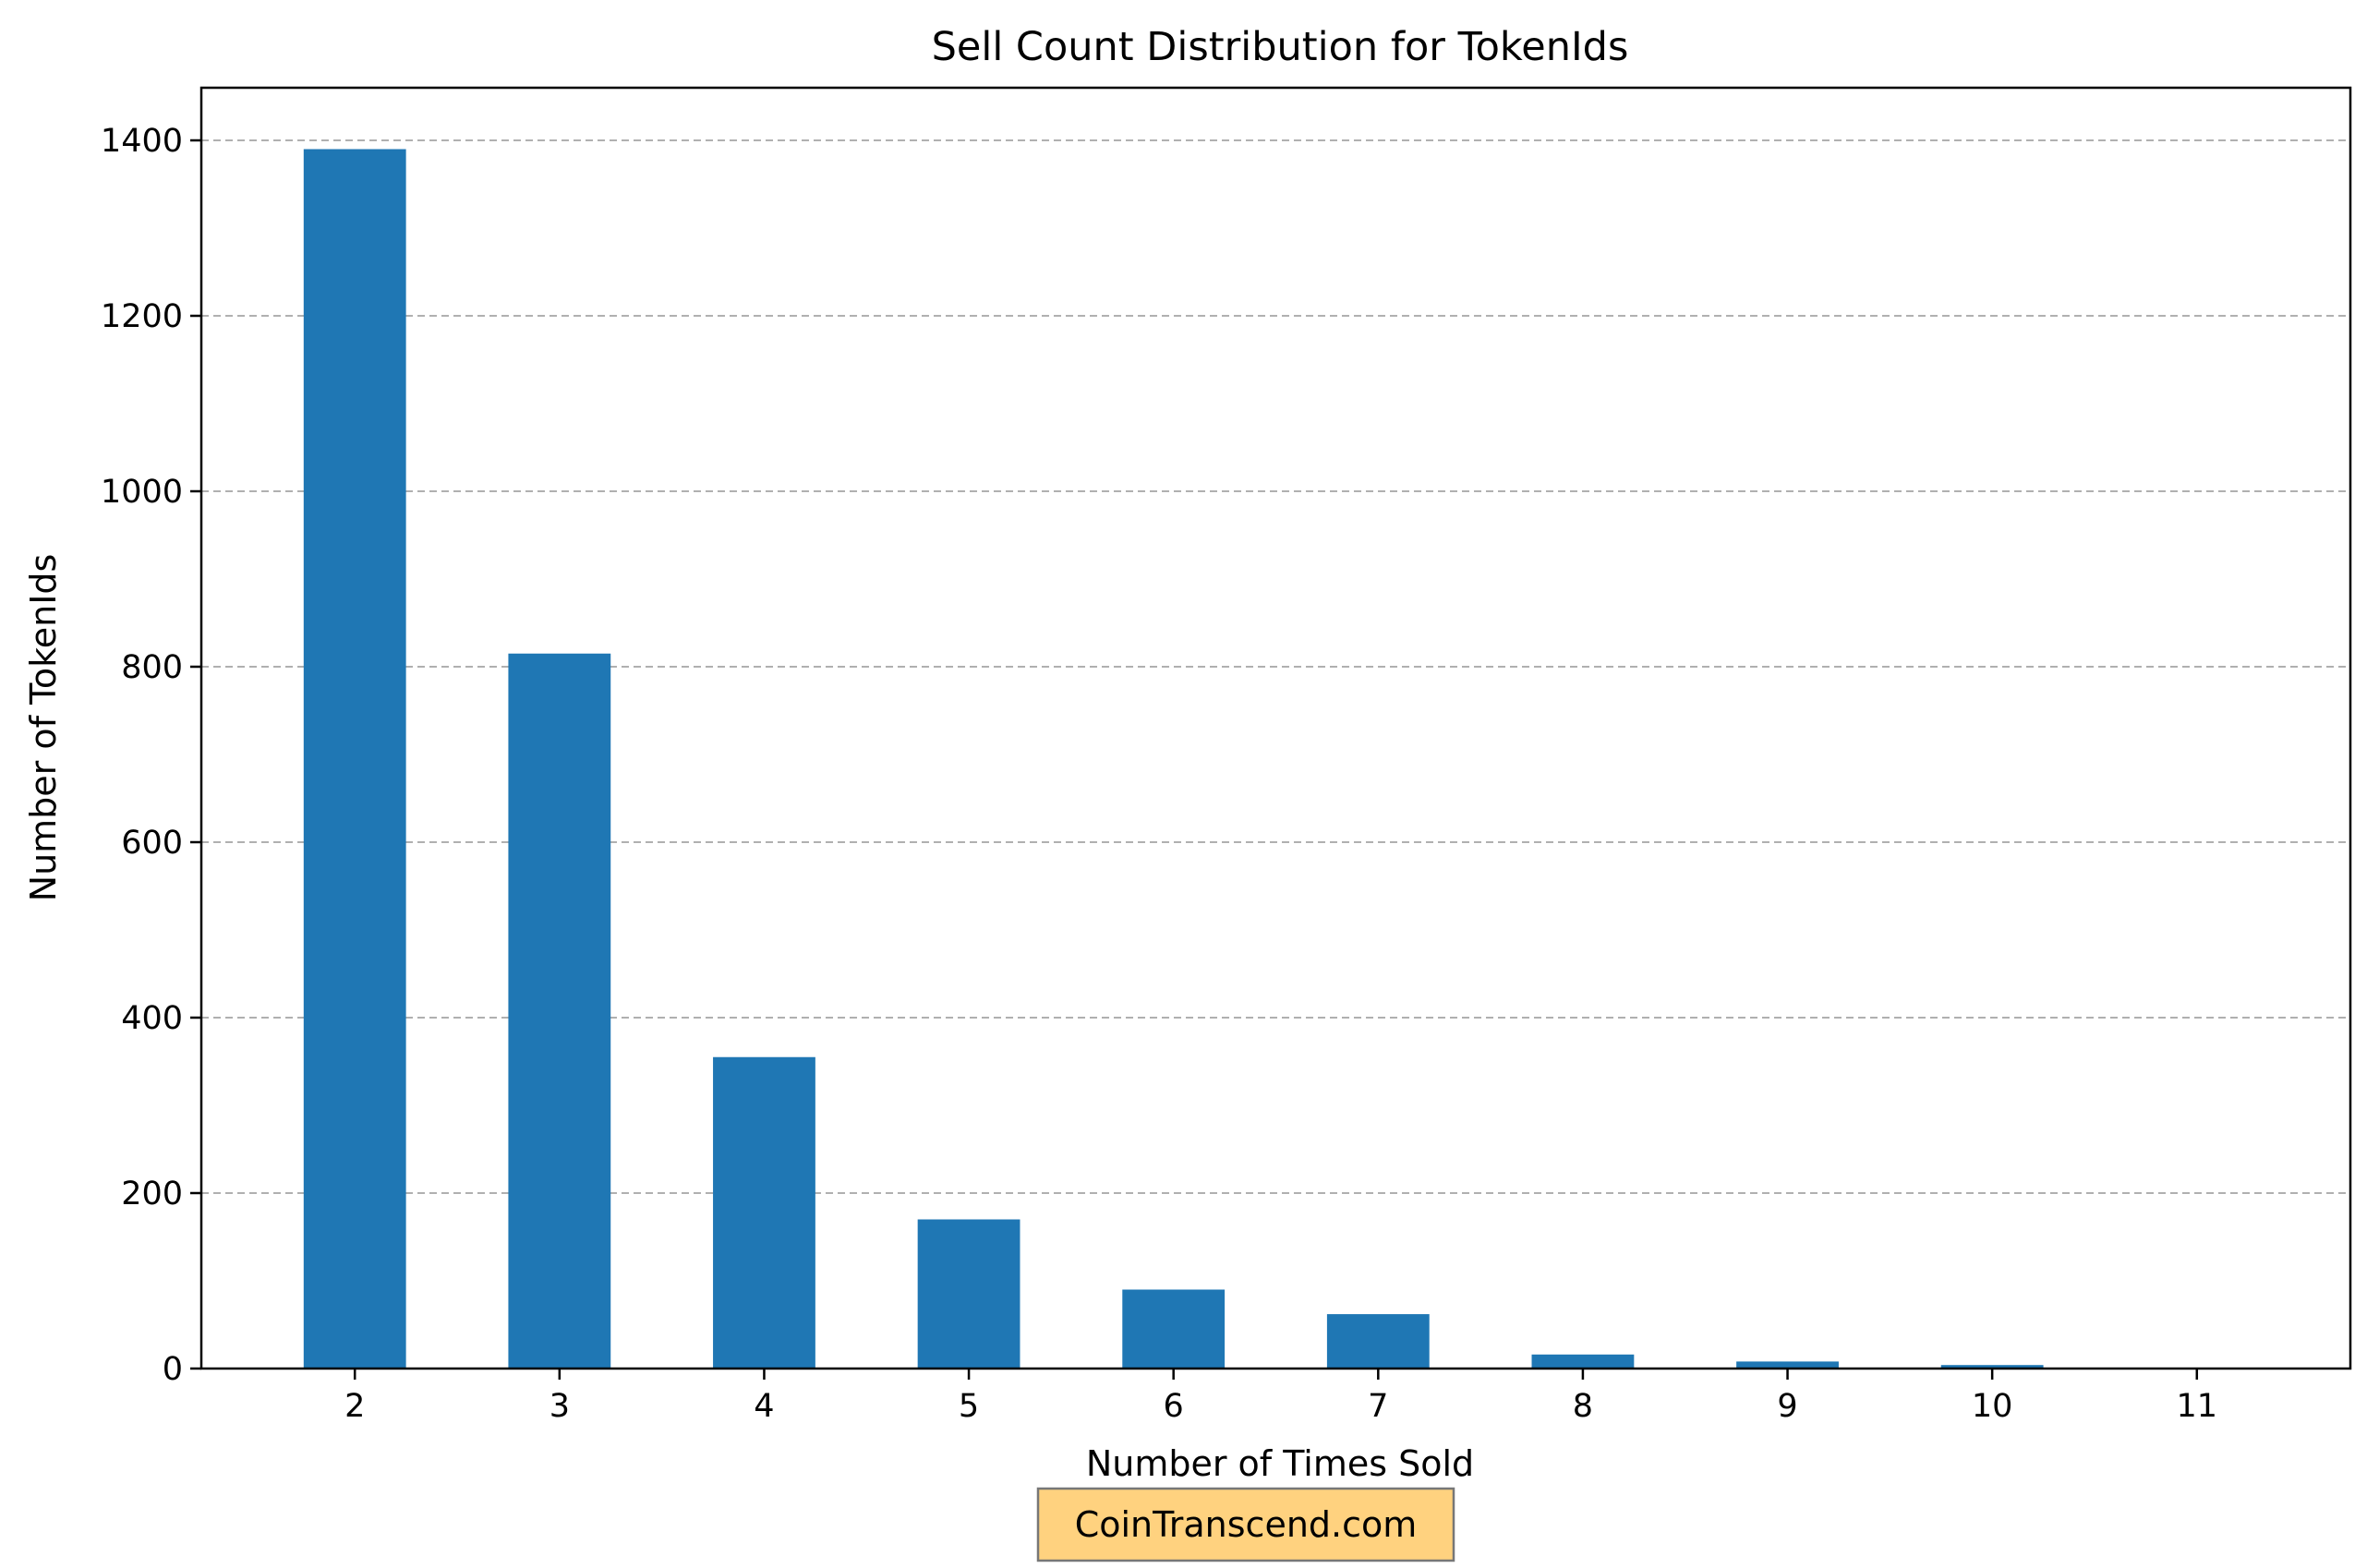  What do you see at coordinates (1174, 1406) in the screenshot?
I see `x-tick-label-6: 6` at bounding box center [1174, 1406].